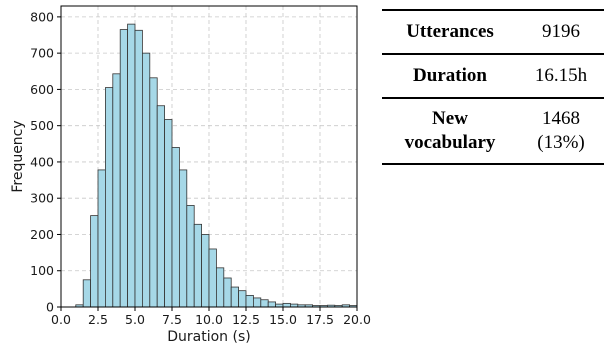 The height and width of the screenshot is (347, 610). I want to click on x-tick-label: 17.5, so click(320, 319).